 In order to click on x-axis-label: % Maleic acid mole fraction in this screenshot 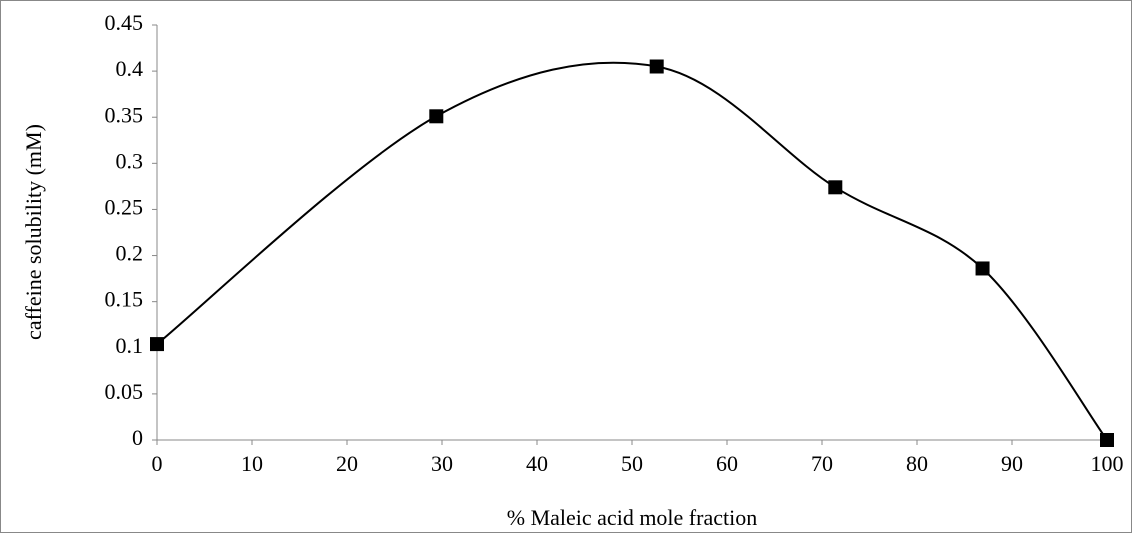, I will do `click(632, 517)`.